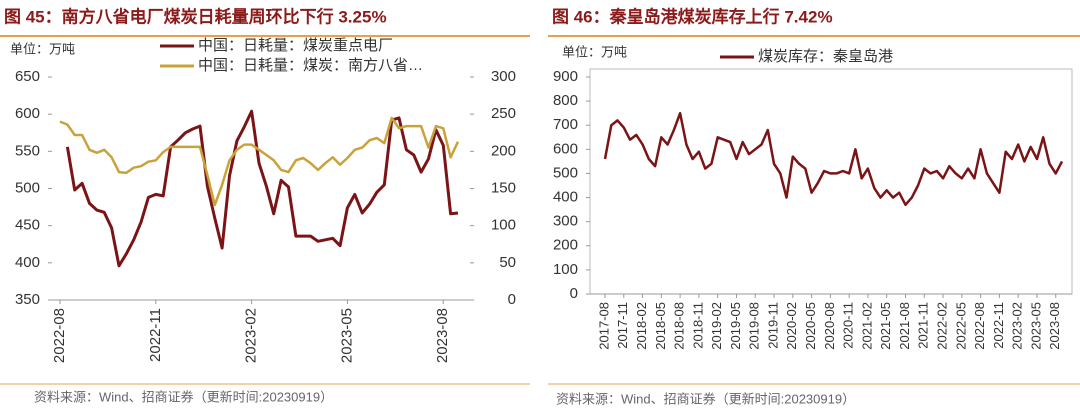 This screenshot has width=1080, height=418. What do you see at coordinates (791, 326) in the screenshot?
I see `x-tick-label: 2020-02` at bounding box center [791, 326].